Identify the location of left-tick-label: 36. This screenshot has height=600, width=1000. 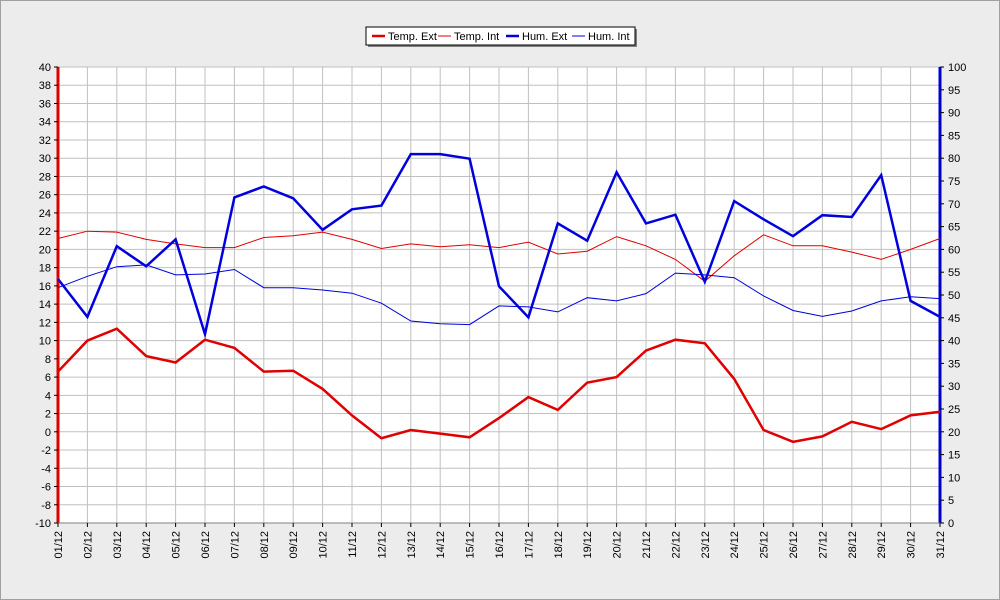
(45, 104).